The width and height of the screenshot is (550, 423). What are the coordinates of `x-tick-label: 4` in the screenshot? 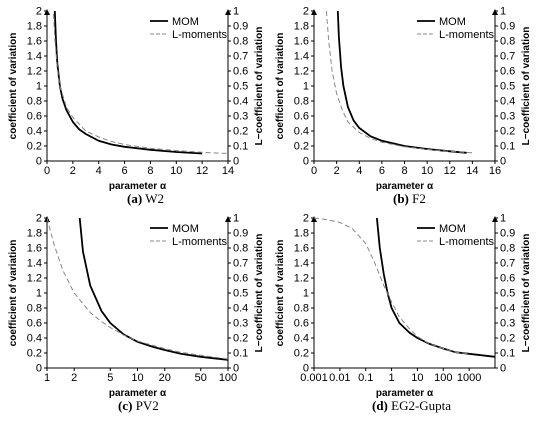 It's located at (99, 171).